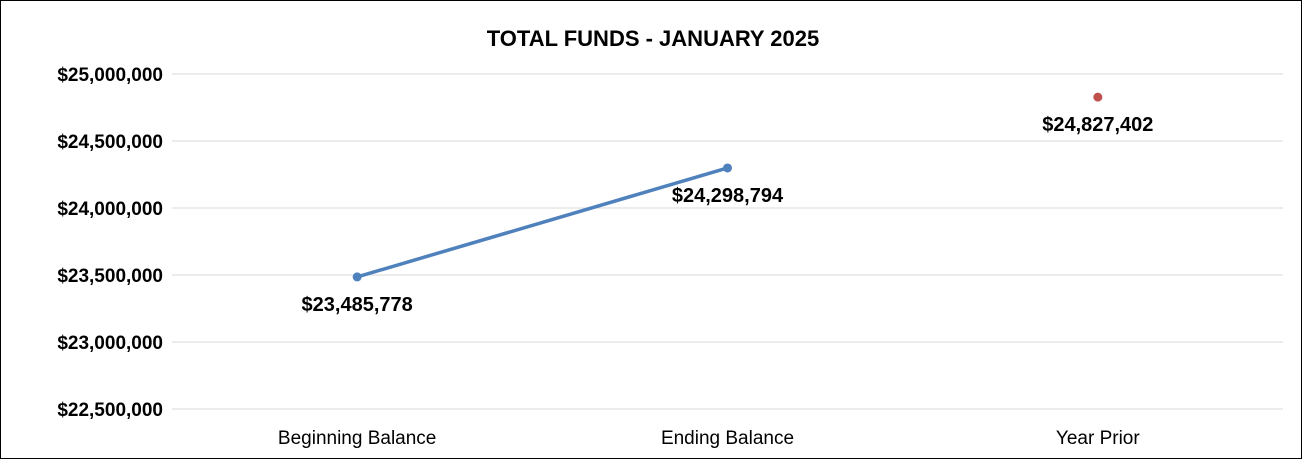 The image size is (1302, 460). What do you see at coordinates (653, 38) in the screenshot?
I see `chart-title: TOTAL FUNDS - JANUARY 2025` at bounding box center [653, 38].